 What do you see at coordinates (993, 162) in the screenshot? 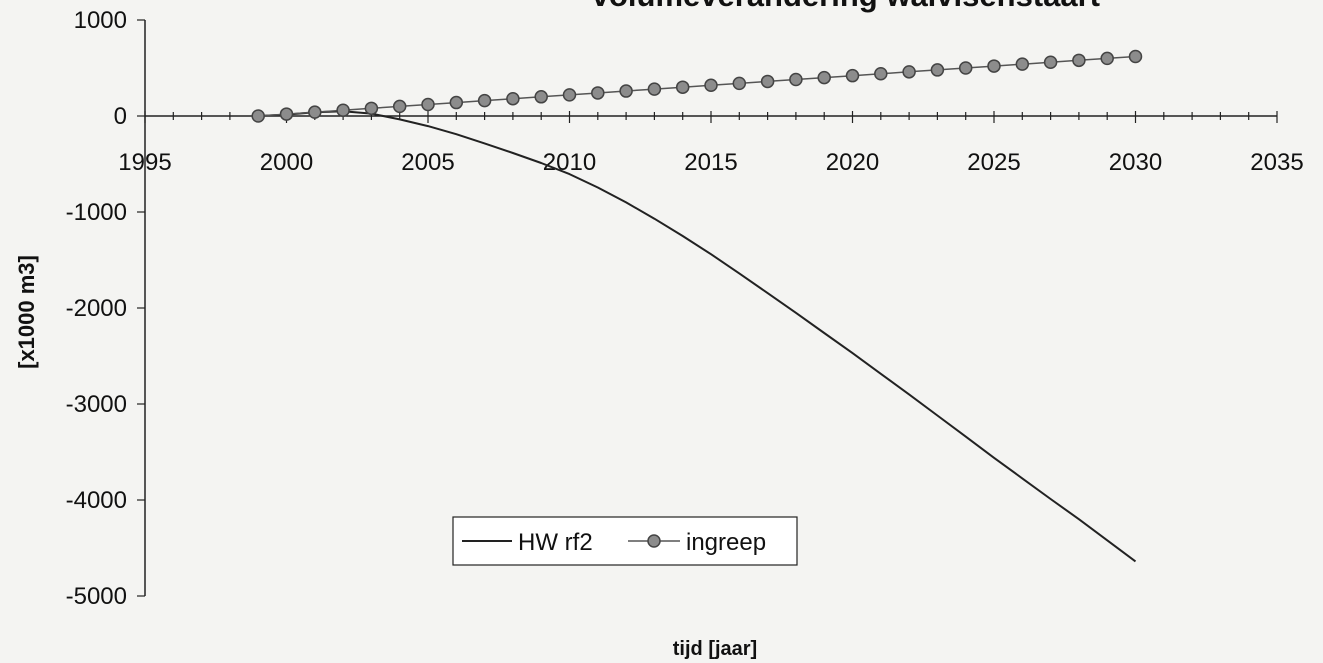
I see `x-tick-label: 2025` at bounding box center [993, 162].